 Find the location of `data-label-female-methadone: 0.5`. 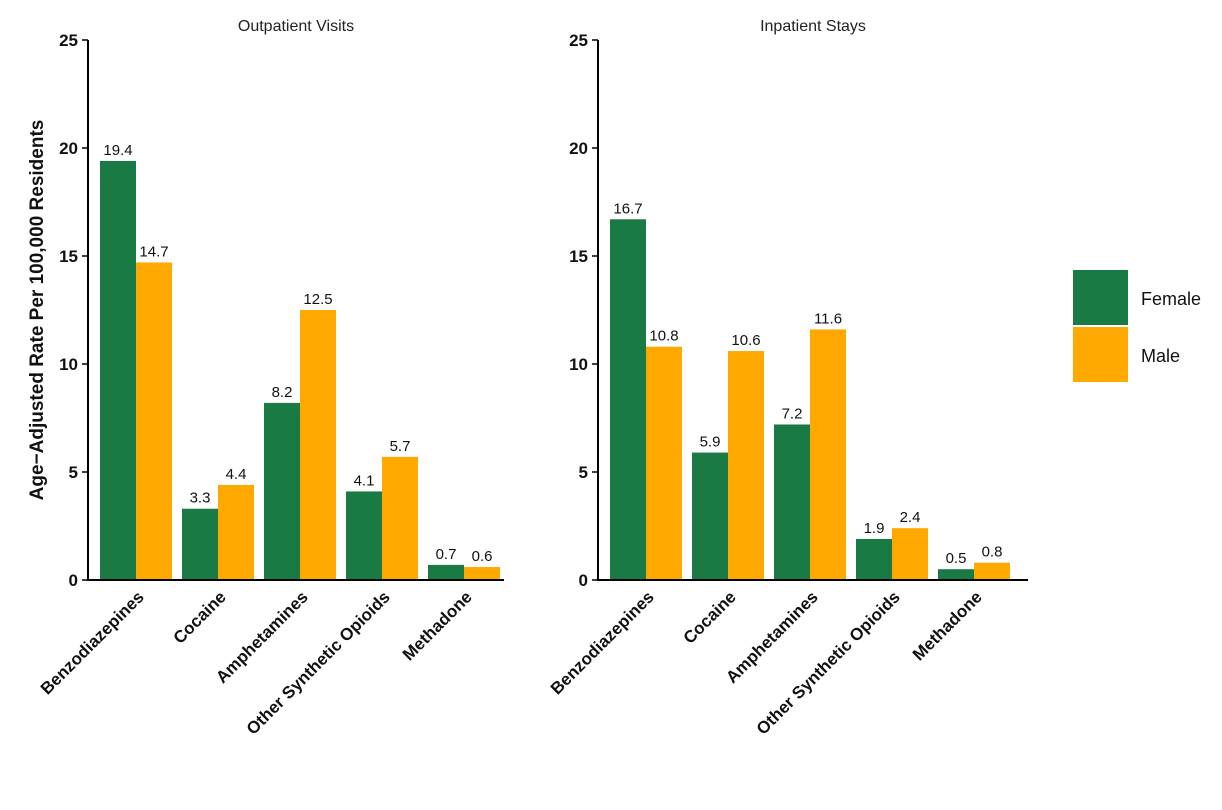

data-label-female-methadone: 0.5 is located at coordinates (956, 558).